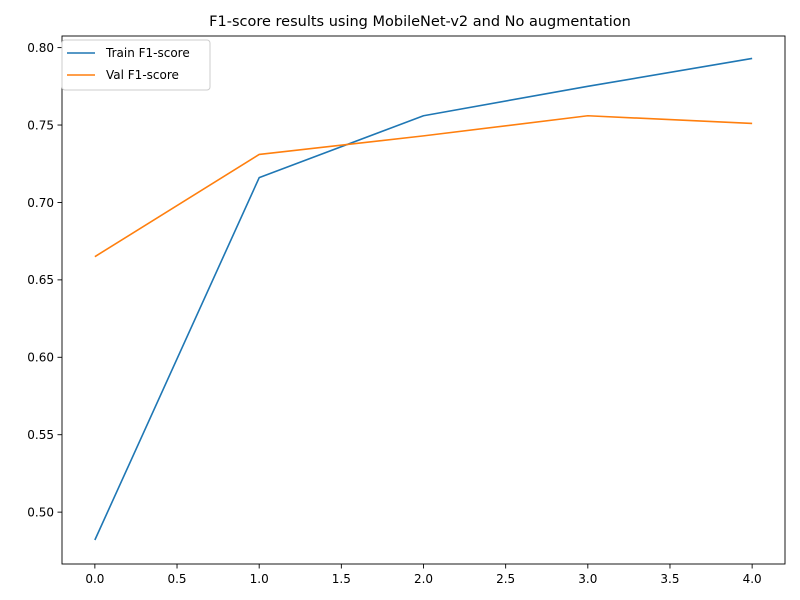 The height and width of the screenshot is (600, 800). What do you see at coordinates (669, 579) in the screenshot?
I see `x-tick-label: 3.5` at bounding box center [669, 579].